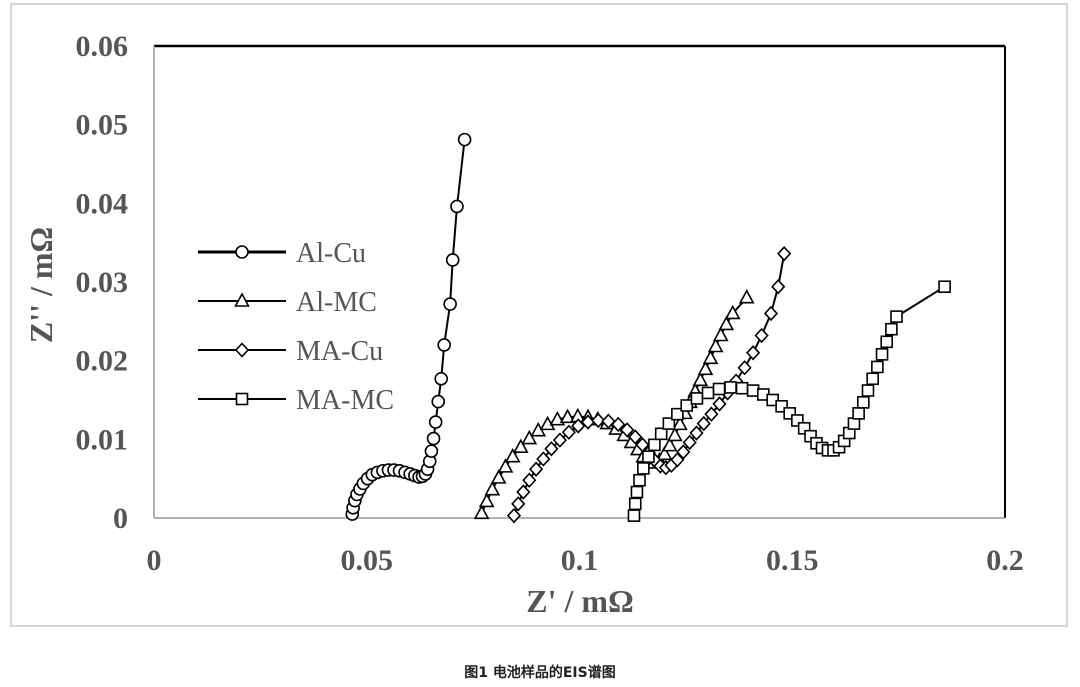 The image size is (1080, 687). What do you see at coordinates (287, 302) in the screenshot?
I see `legend-item: Al-MC` at bounding box center [287, 302].